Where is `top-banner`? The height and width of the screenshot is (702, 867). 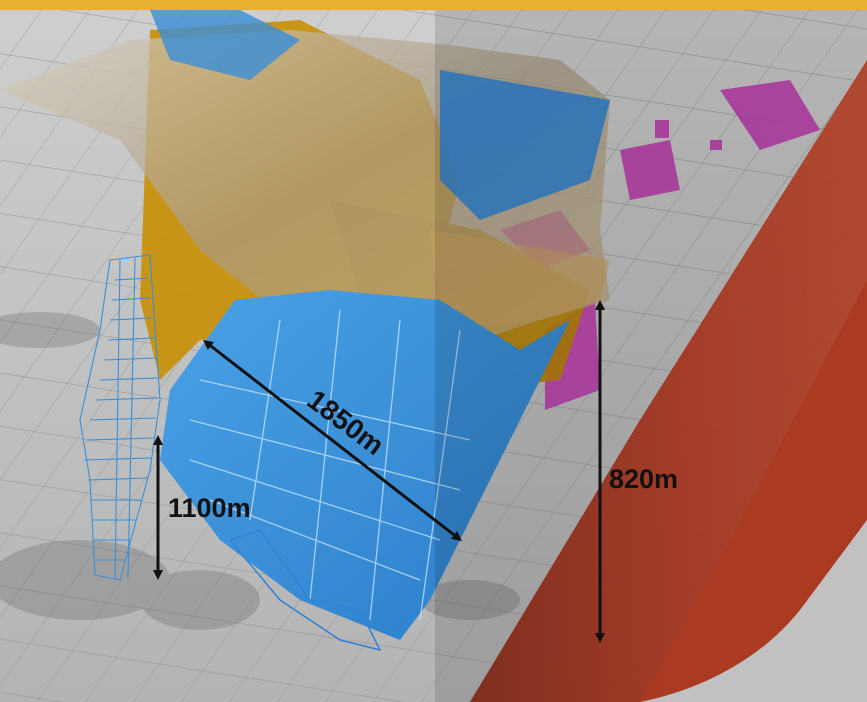
top-banner is located at coordinates (433, 5).